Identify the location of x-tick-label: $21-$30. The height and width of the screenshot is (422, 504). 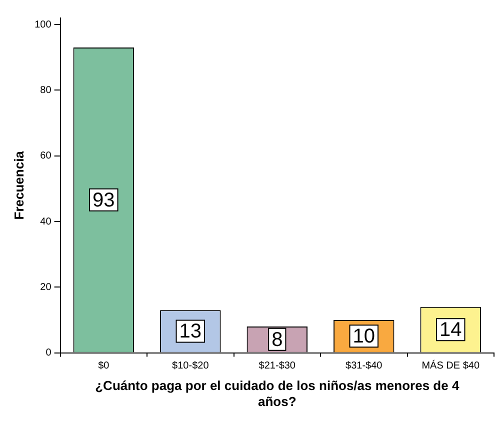
(277, 366).